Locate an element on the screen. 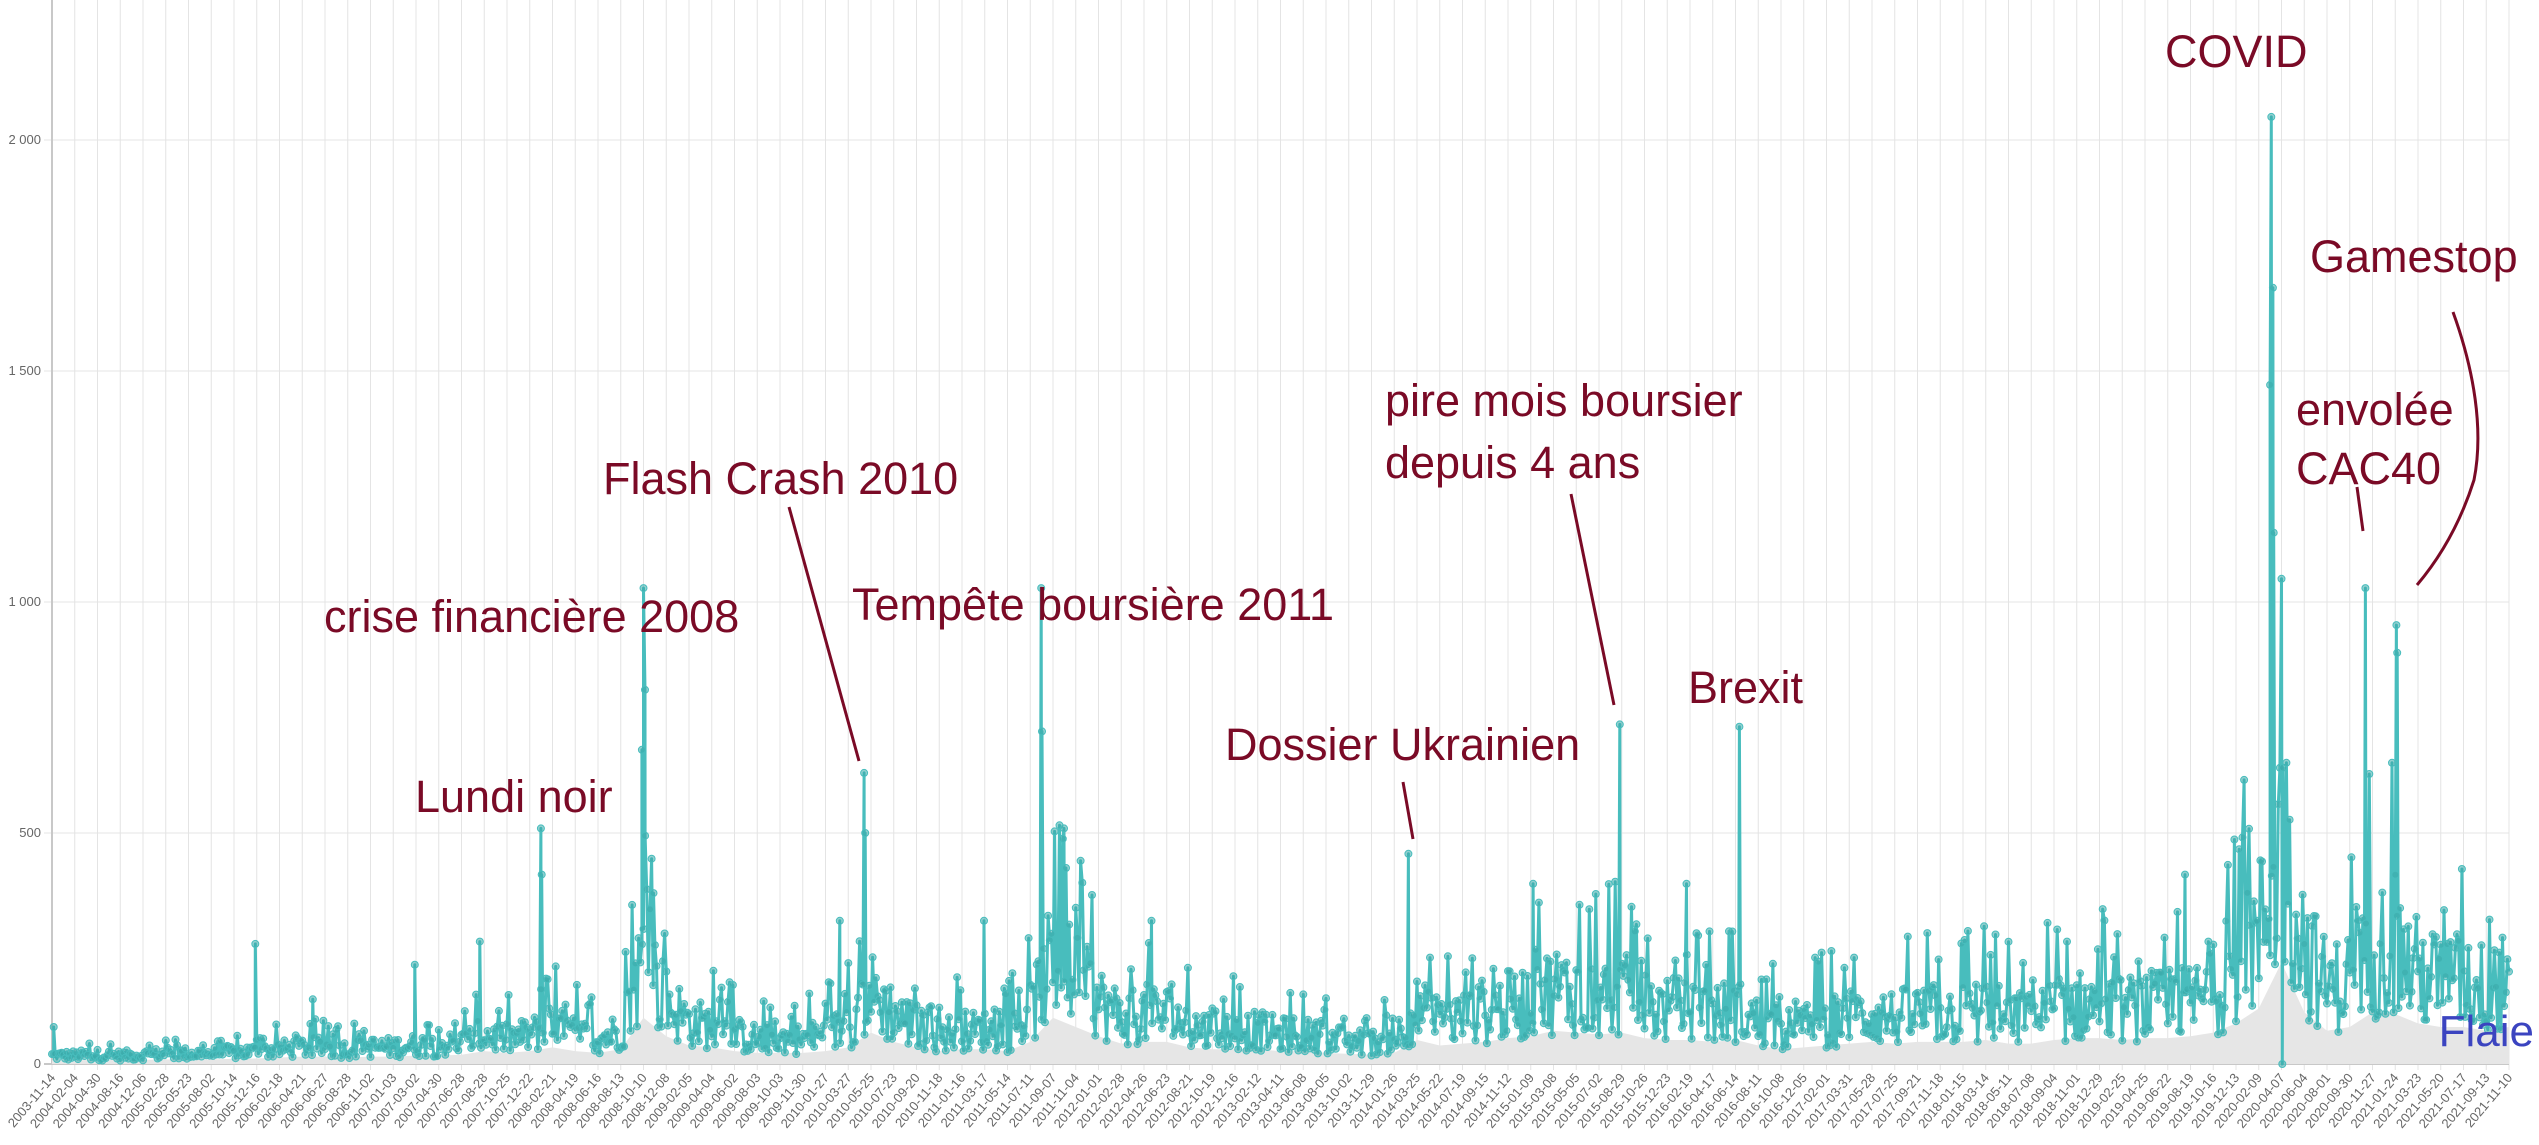  annotation-flash-crash: Flash Crash 2010 is located at coordinates (780, 478).